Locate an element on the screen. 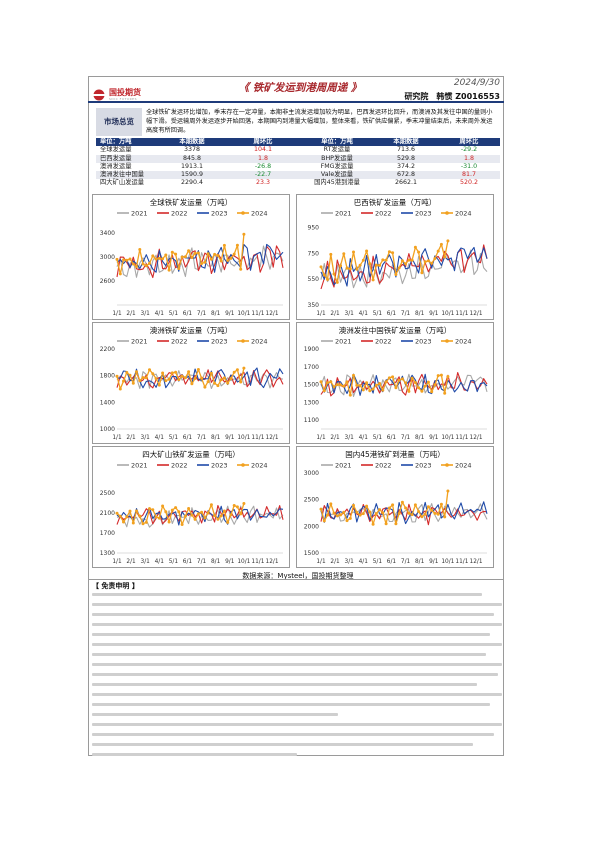 This screenshot has width=595, height=842. stats-cell: 2290.4 is located at coordinates (192, 183).